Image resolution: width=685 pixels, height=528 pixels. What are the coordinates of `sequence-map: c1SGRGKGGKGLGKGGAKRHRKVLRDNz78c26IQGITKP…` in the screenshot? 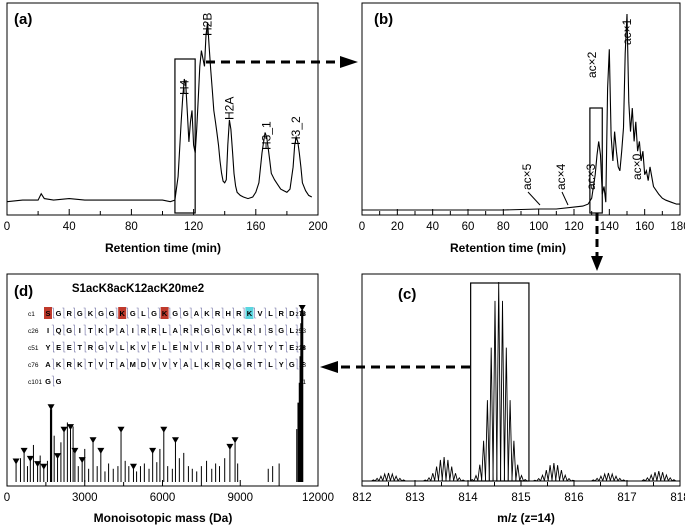 It's located at (167, 347).